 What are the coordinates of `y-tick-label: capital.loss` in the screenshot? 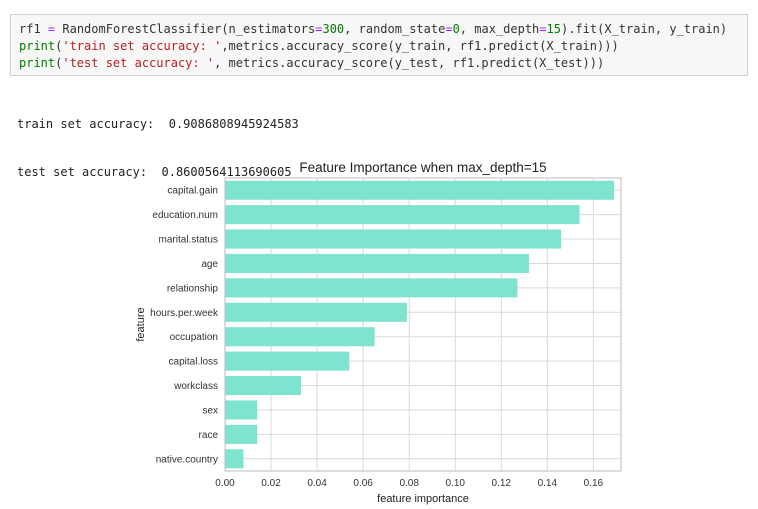 It's located at (193, 362).